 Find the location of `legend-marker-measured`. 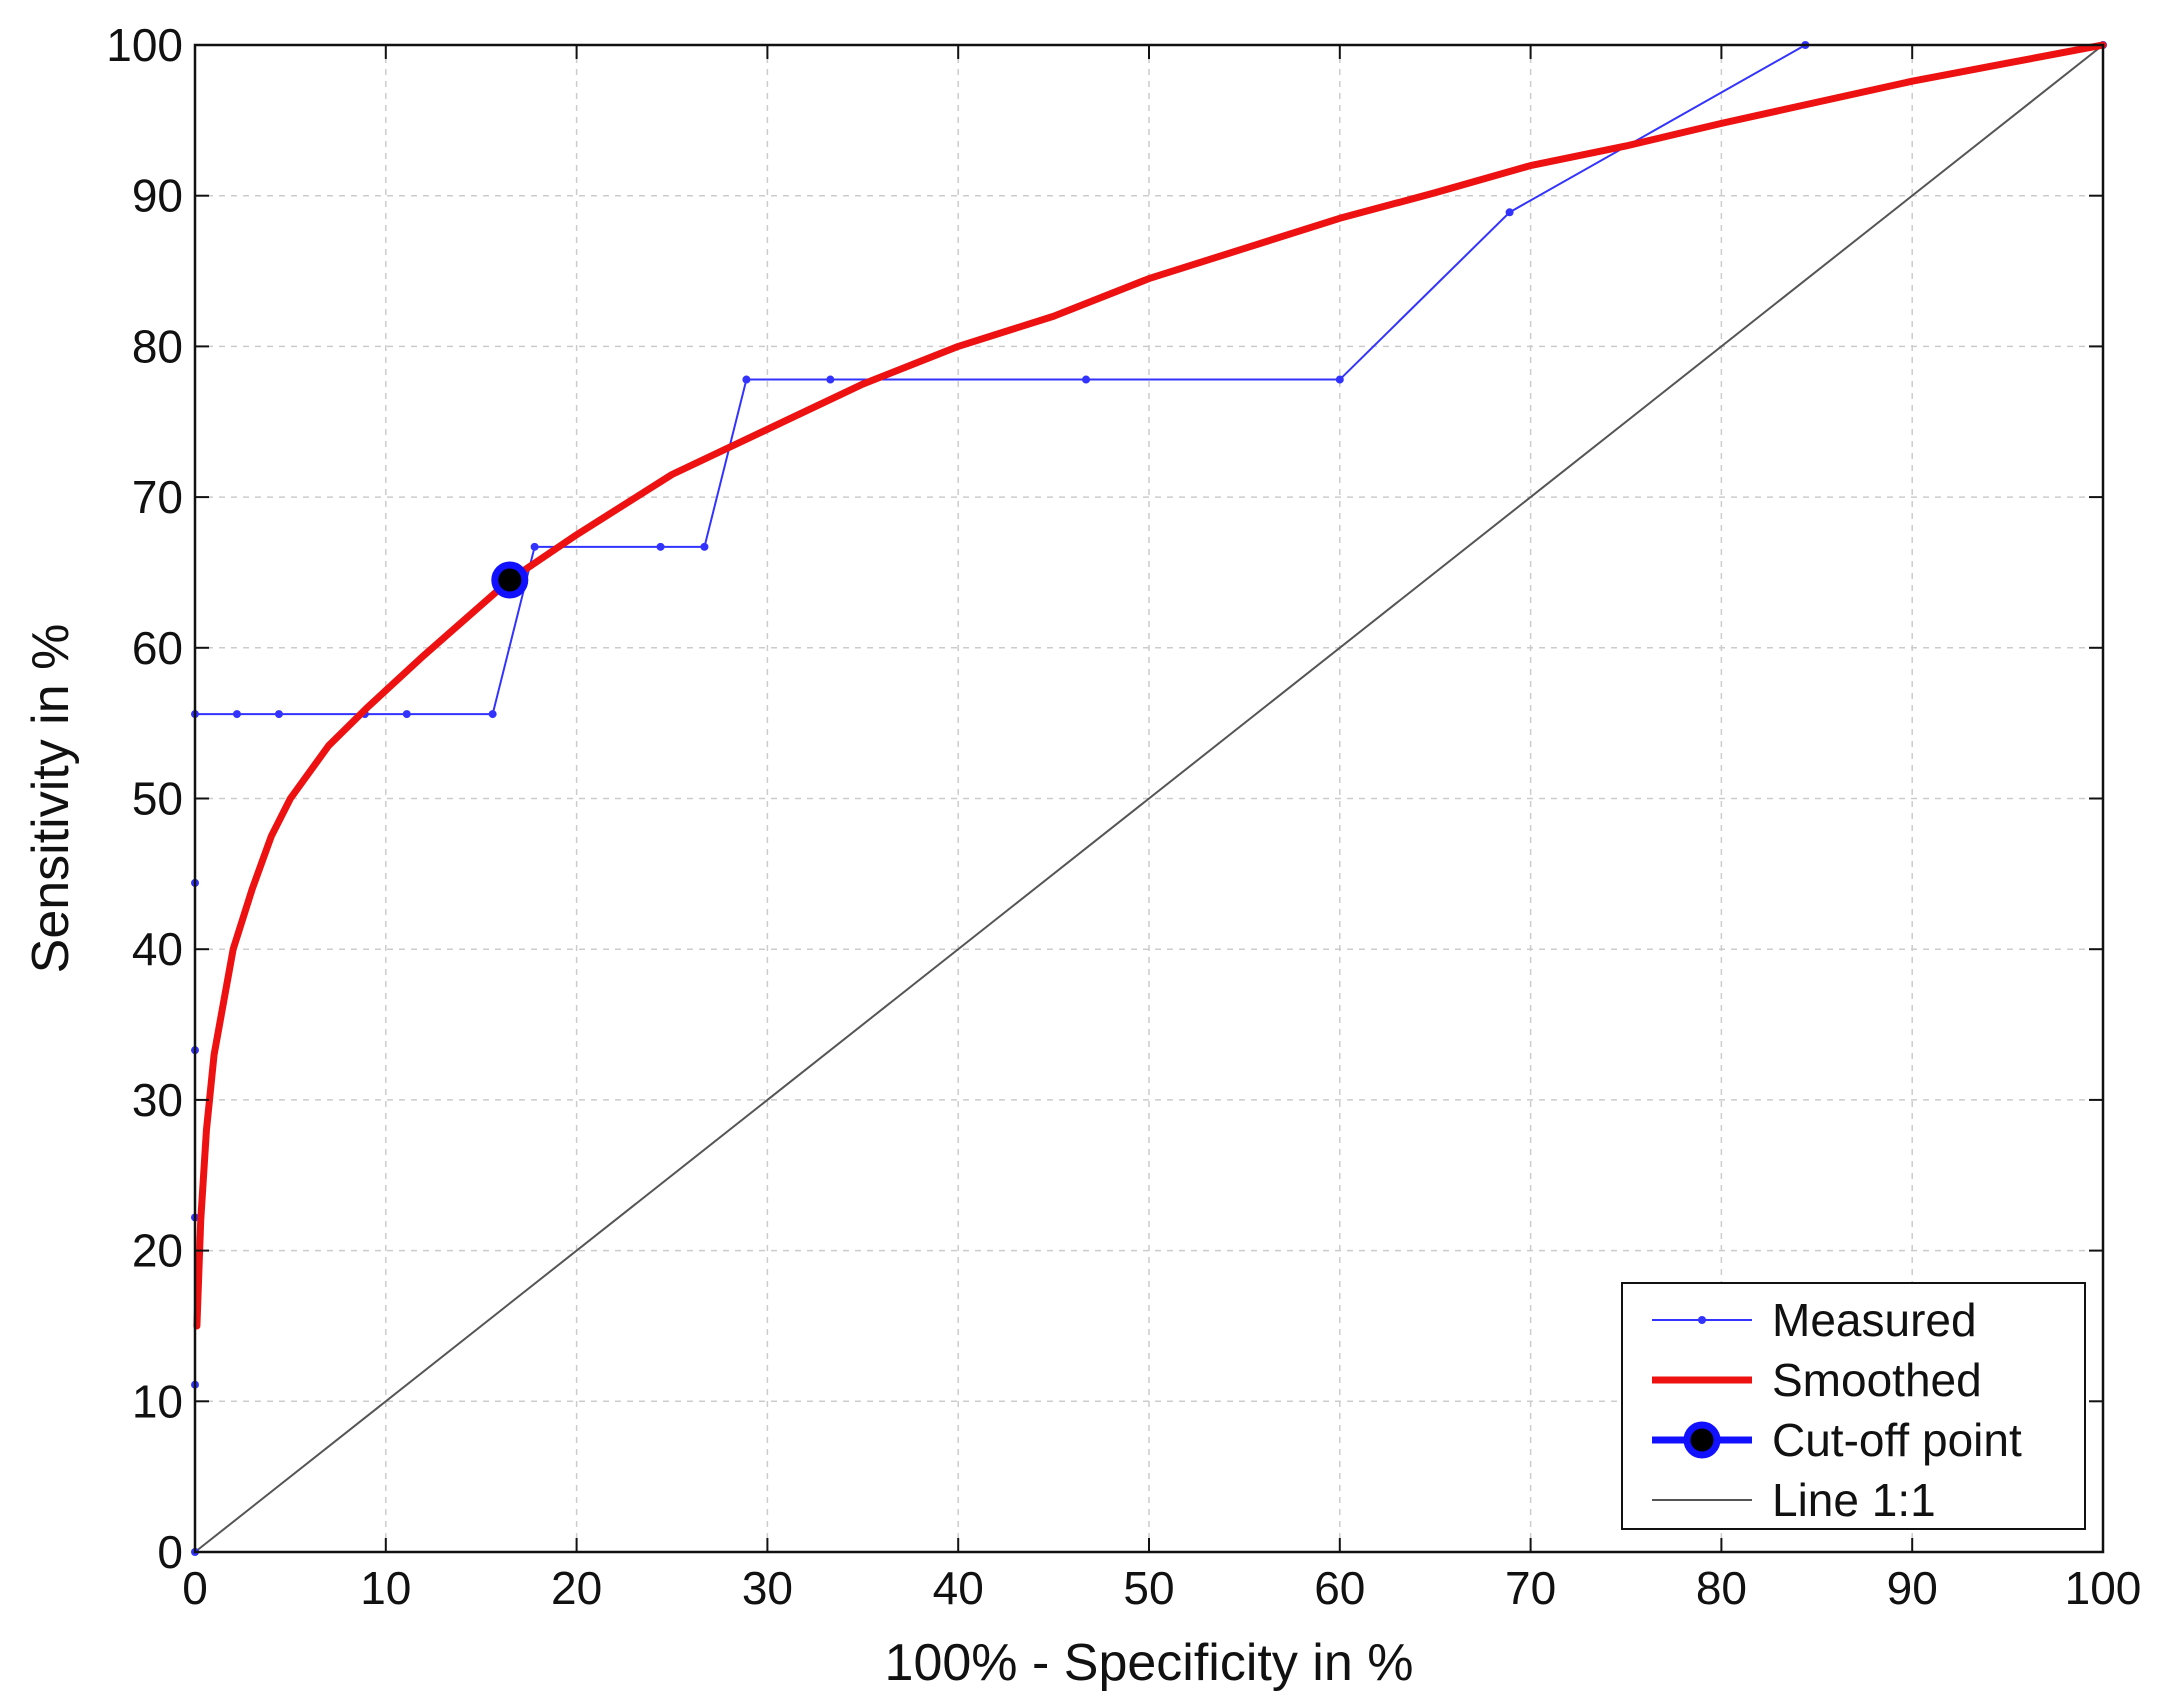

legend-marker-measured is located at coordinates (1702, 1320).